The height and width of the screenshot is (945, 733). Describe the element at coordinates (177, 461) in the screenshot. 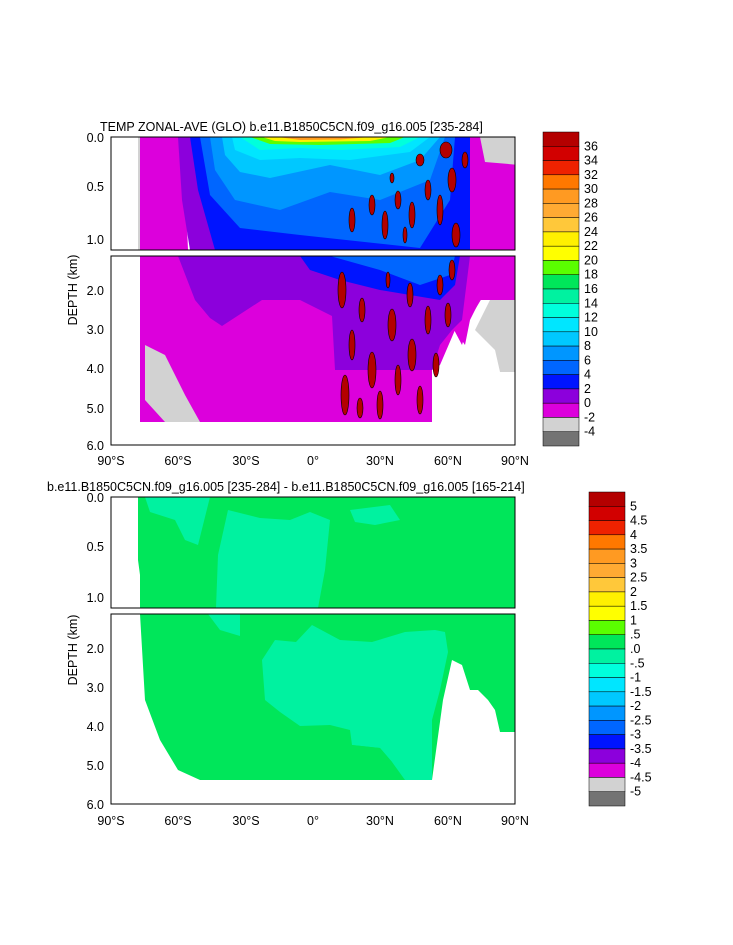

I see `chart1-xtick: 60°S` at that location.